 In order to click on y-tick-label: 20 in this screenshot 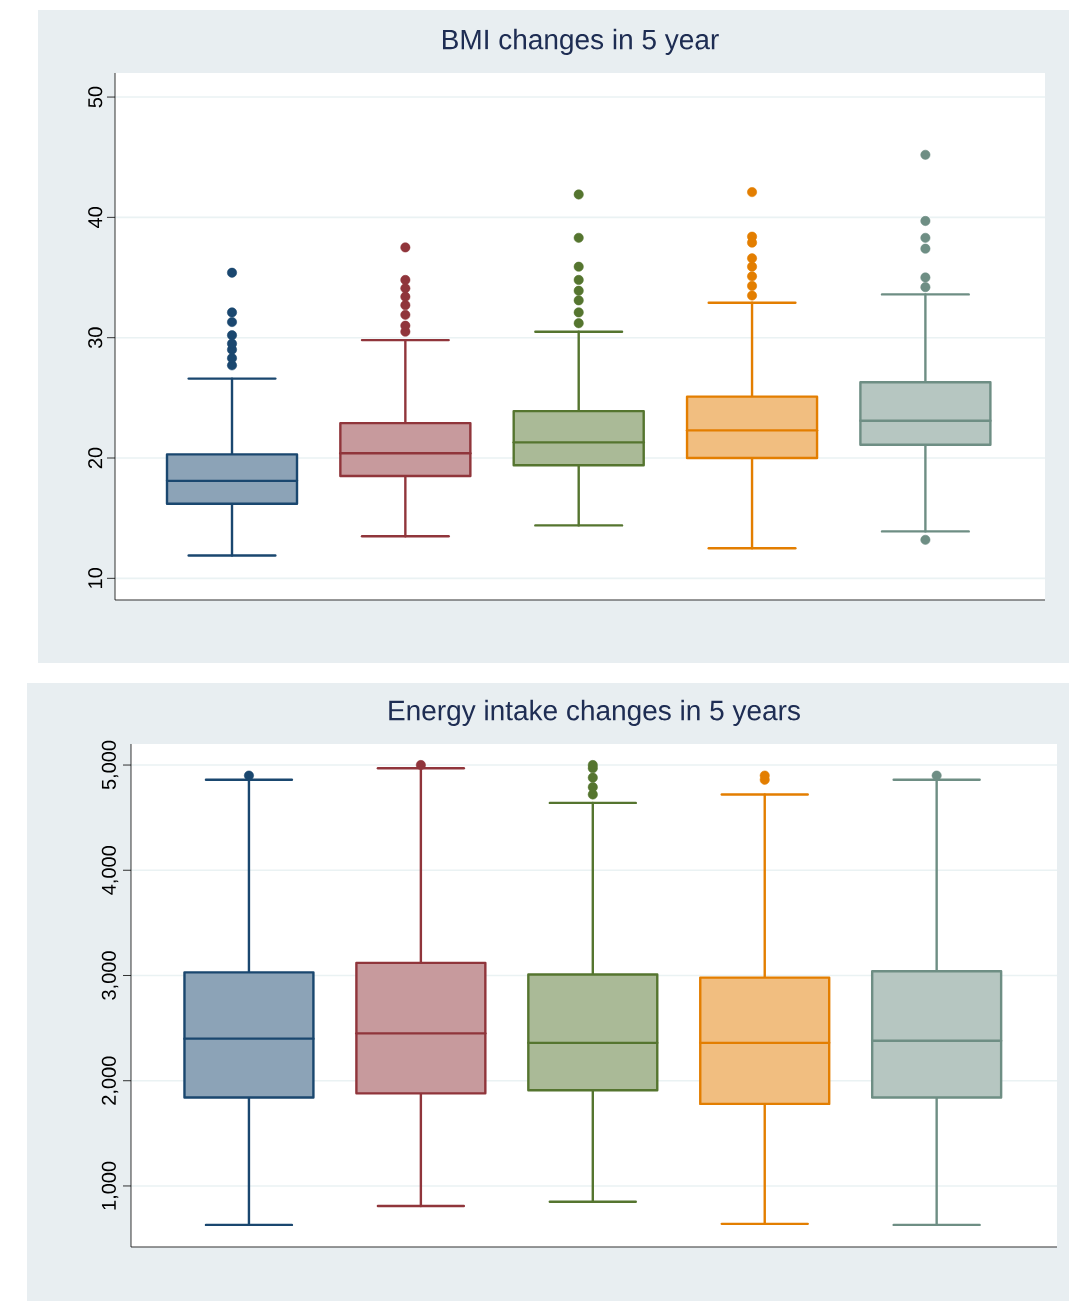, I will do `click(95, 458)`.